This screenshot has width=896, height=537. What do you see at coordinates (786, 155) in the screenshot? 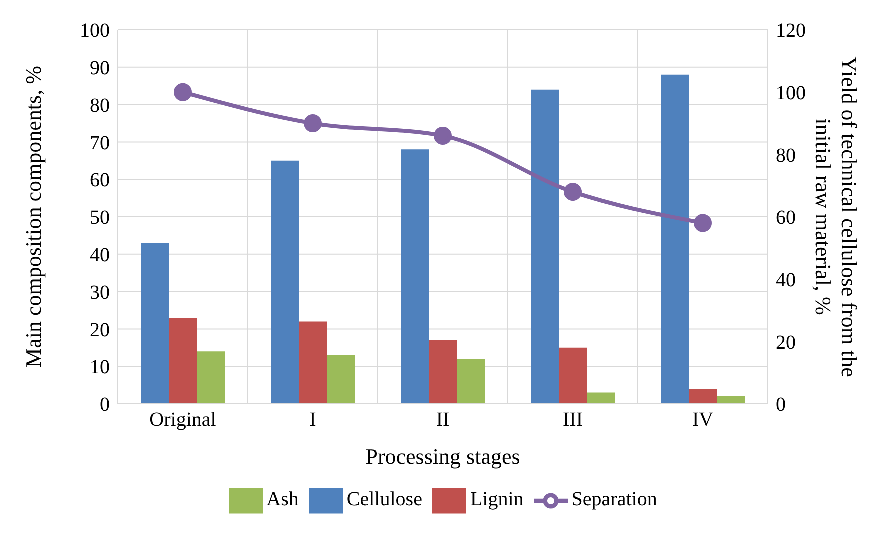
I see `y2-tick-label: 80` at bounding box center [786, 155].